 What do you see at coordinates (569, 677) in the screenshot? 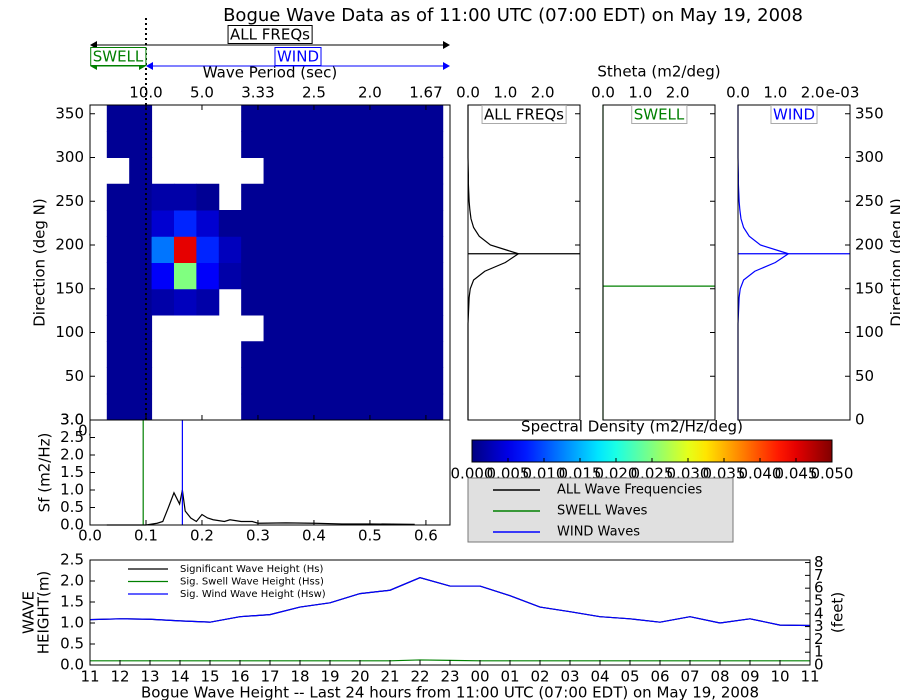
I see `x-tick-label: 03` at bounding box center [569, 677].